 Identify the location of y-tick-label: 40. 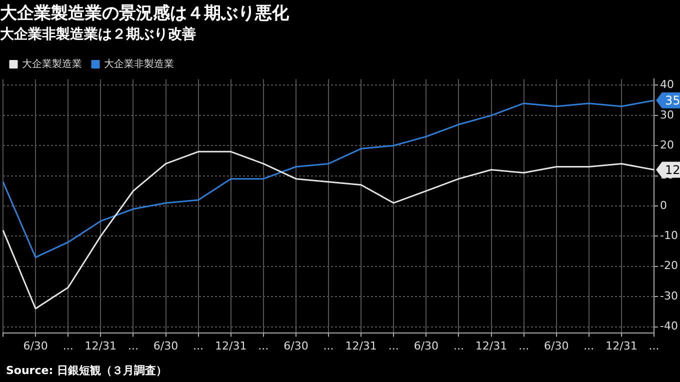
(667, 85).